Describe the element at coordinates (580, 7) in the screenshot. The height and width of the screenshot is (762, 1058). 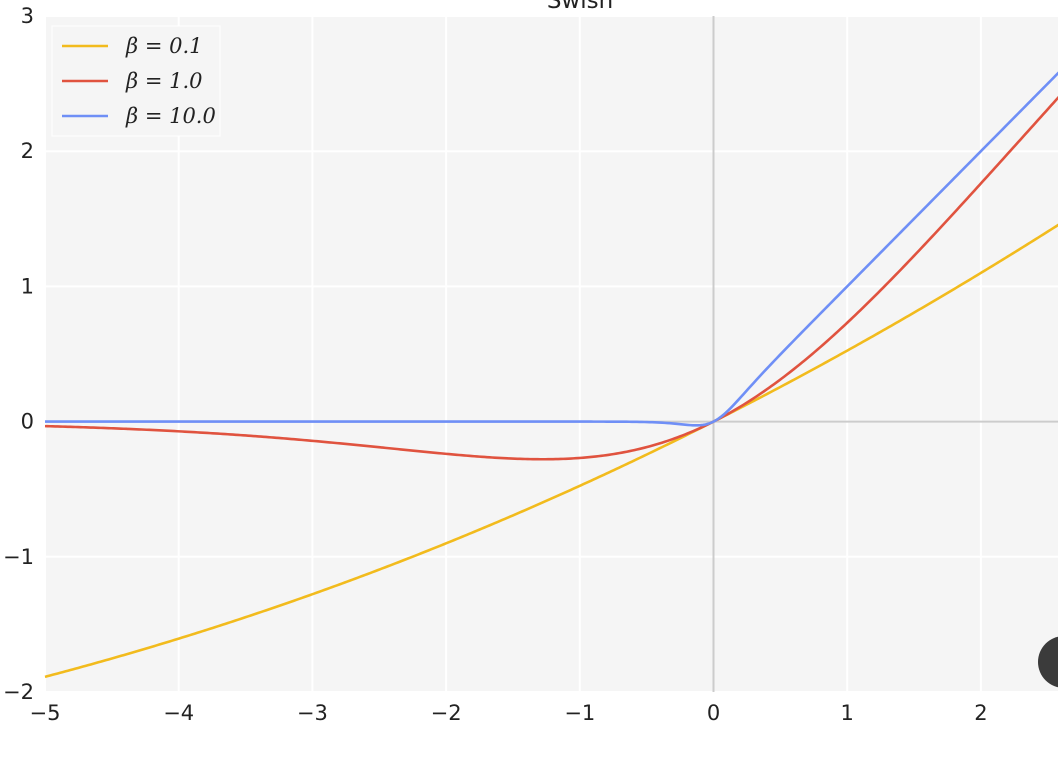
I see `chart-title: Swish` at that location.